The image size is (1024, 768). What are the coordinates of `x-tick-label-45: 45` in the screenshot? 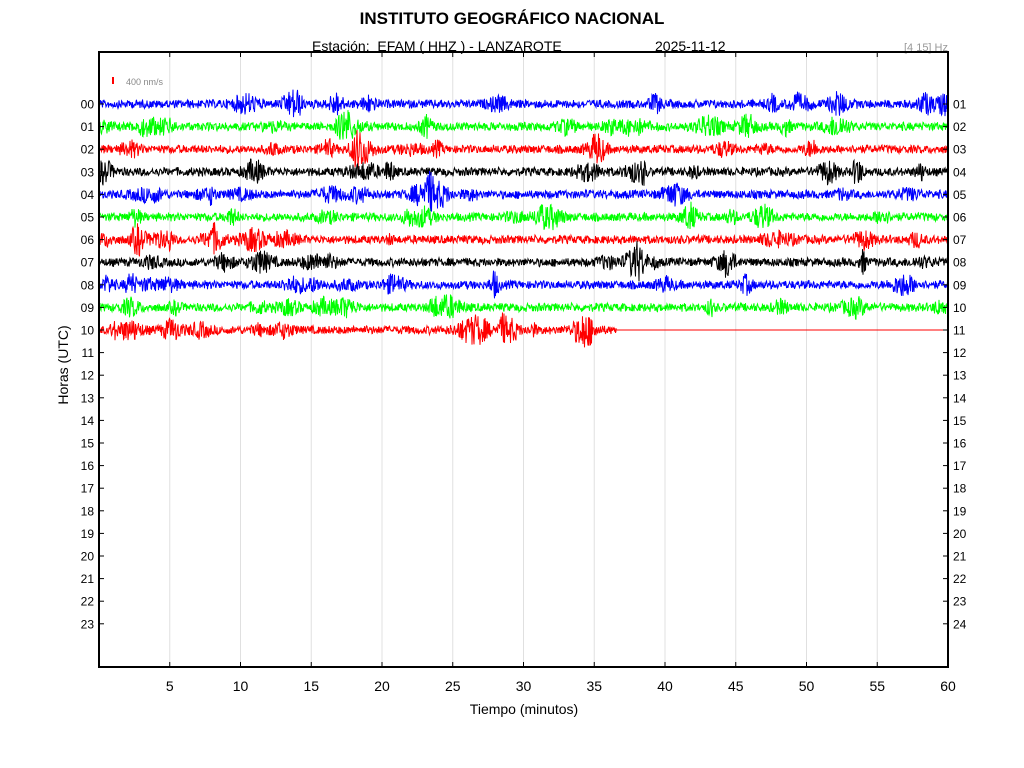 It's located at (736, 686).